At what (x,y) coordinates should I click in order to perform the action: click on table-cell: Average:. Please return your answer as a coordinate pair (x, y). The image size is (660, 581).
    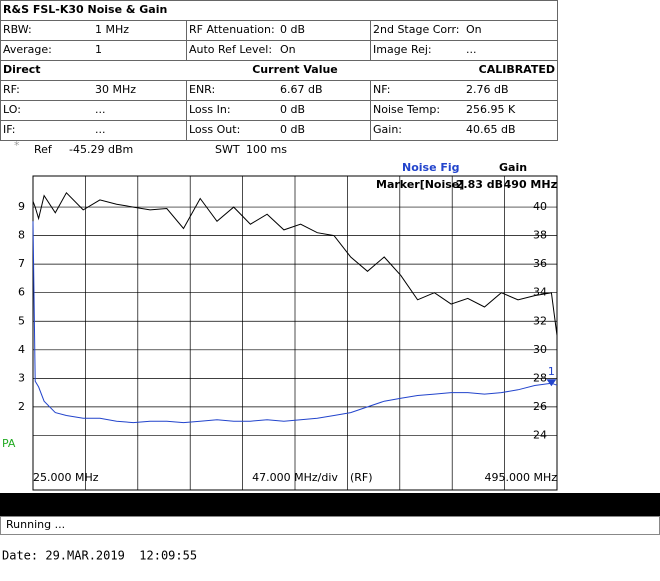
    Looking at the image, I should click on (27, 49).